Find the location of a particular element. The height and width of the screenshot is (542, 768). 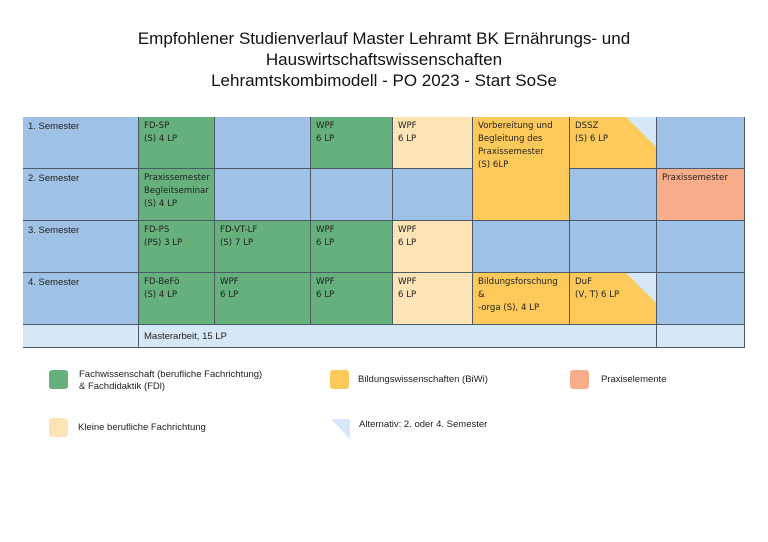

semester-3-label: 3. Semester is located at coordinates (81, 247).